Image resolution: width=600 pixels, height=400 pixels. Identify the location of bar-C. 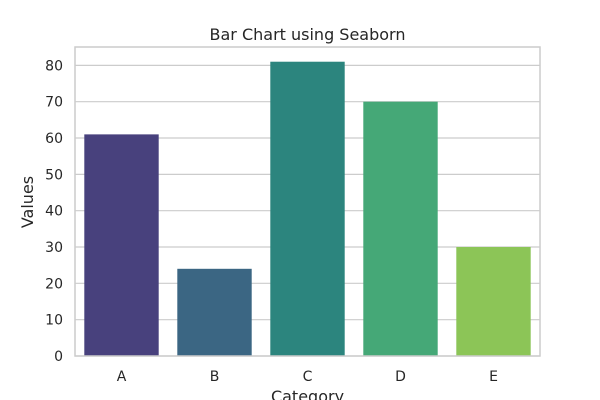
(307, 208).